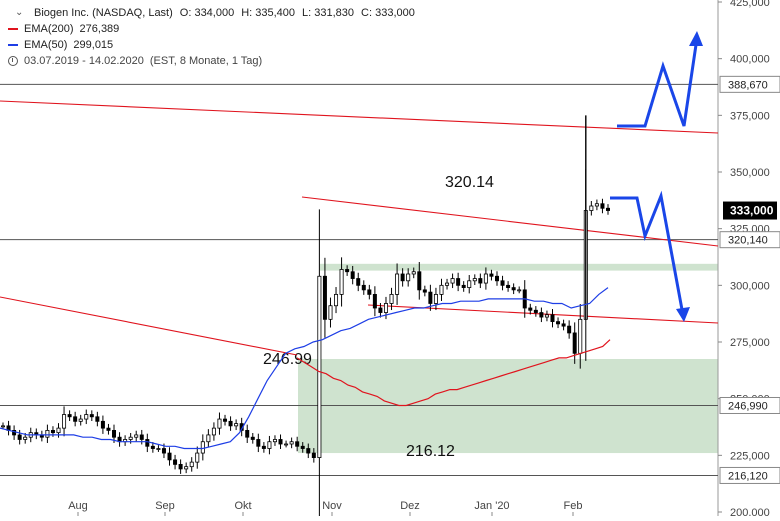  Describe the element at coordinates (658, 82) in the screenshot. I see `bullish-arrow-line` at that location.